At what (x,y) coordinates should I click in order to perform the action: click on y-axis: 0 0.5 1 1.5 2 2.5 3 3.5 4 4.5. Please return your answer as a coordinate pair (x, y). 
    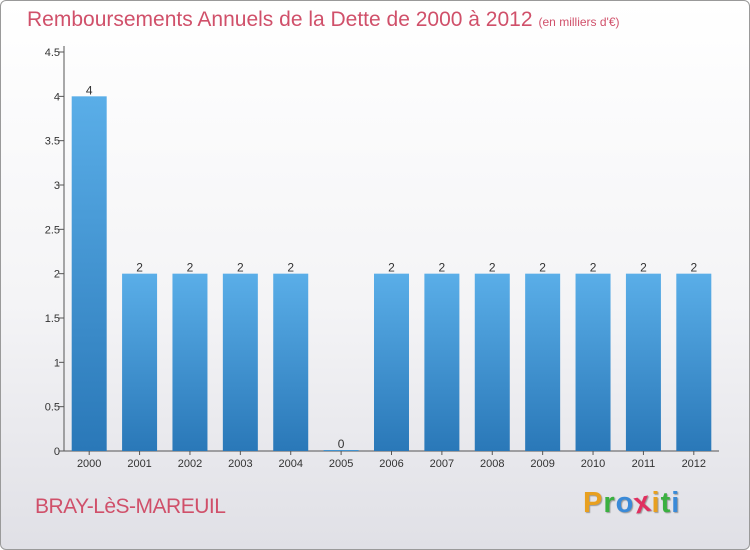
    Looking at the image, I should click on (55, 252).